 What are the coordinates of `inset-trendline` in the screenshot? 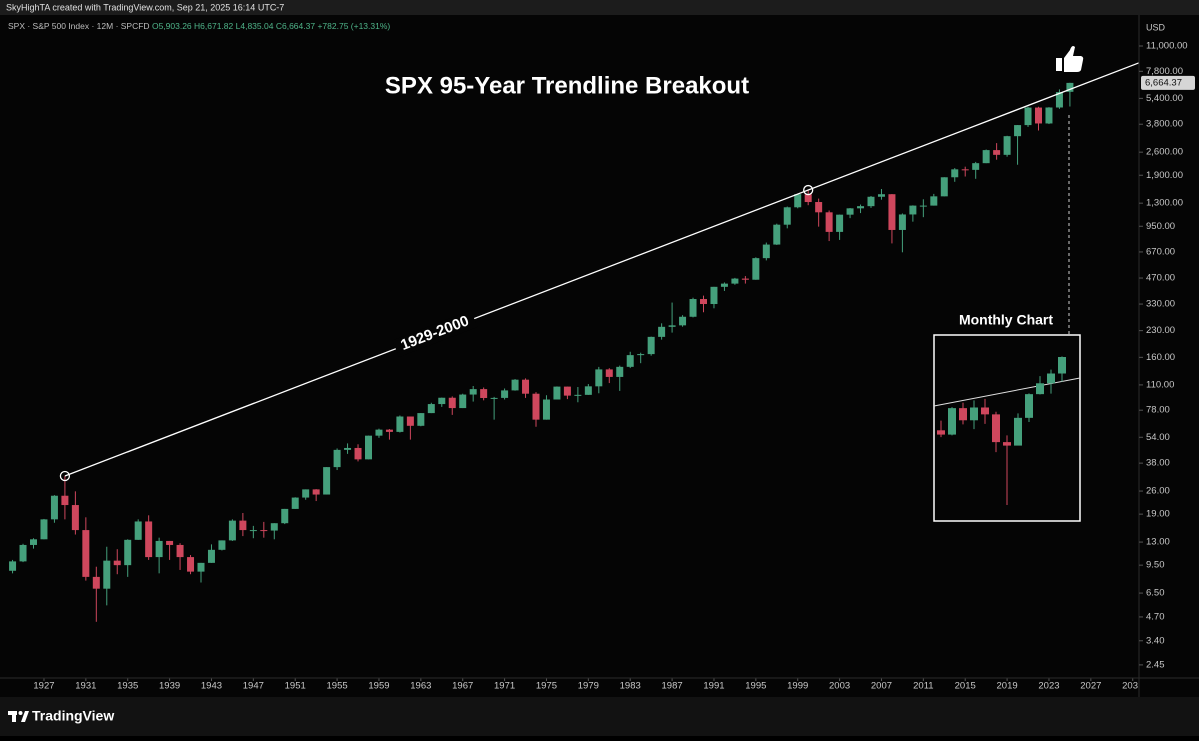 It's located at (1007, 392).